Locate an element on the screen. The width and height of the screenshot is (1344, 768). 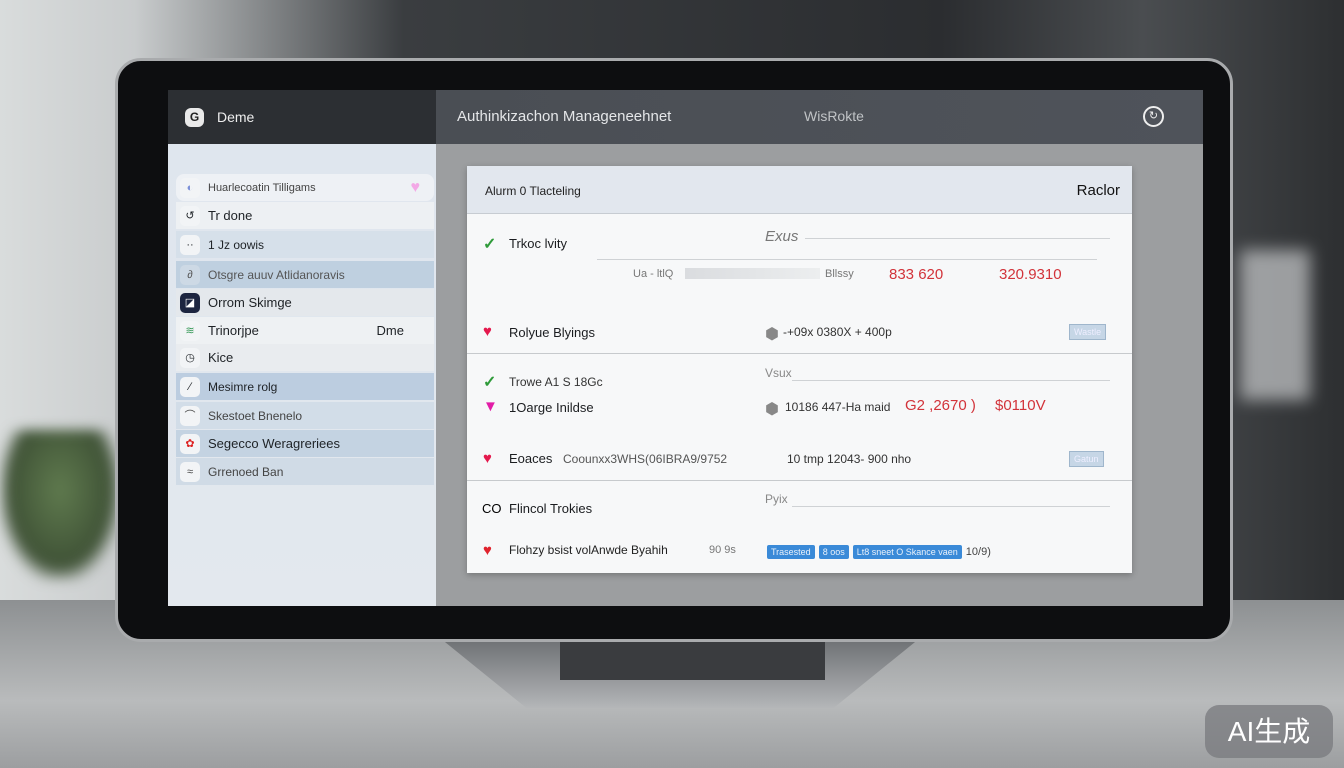
ai-generated-watermark: AI生成 is located at coordinates (1269, 731).